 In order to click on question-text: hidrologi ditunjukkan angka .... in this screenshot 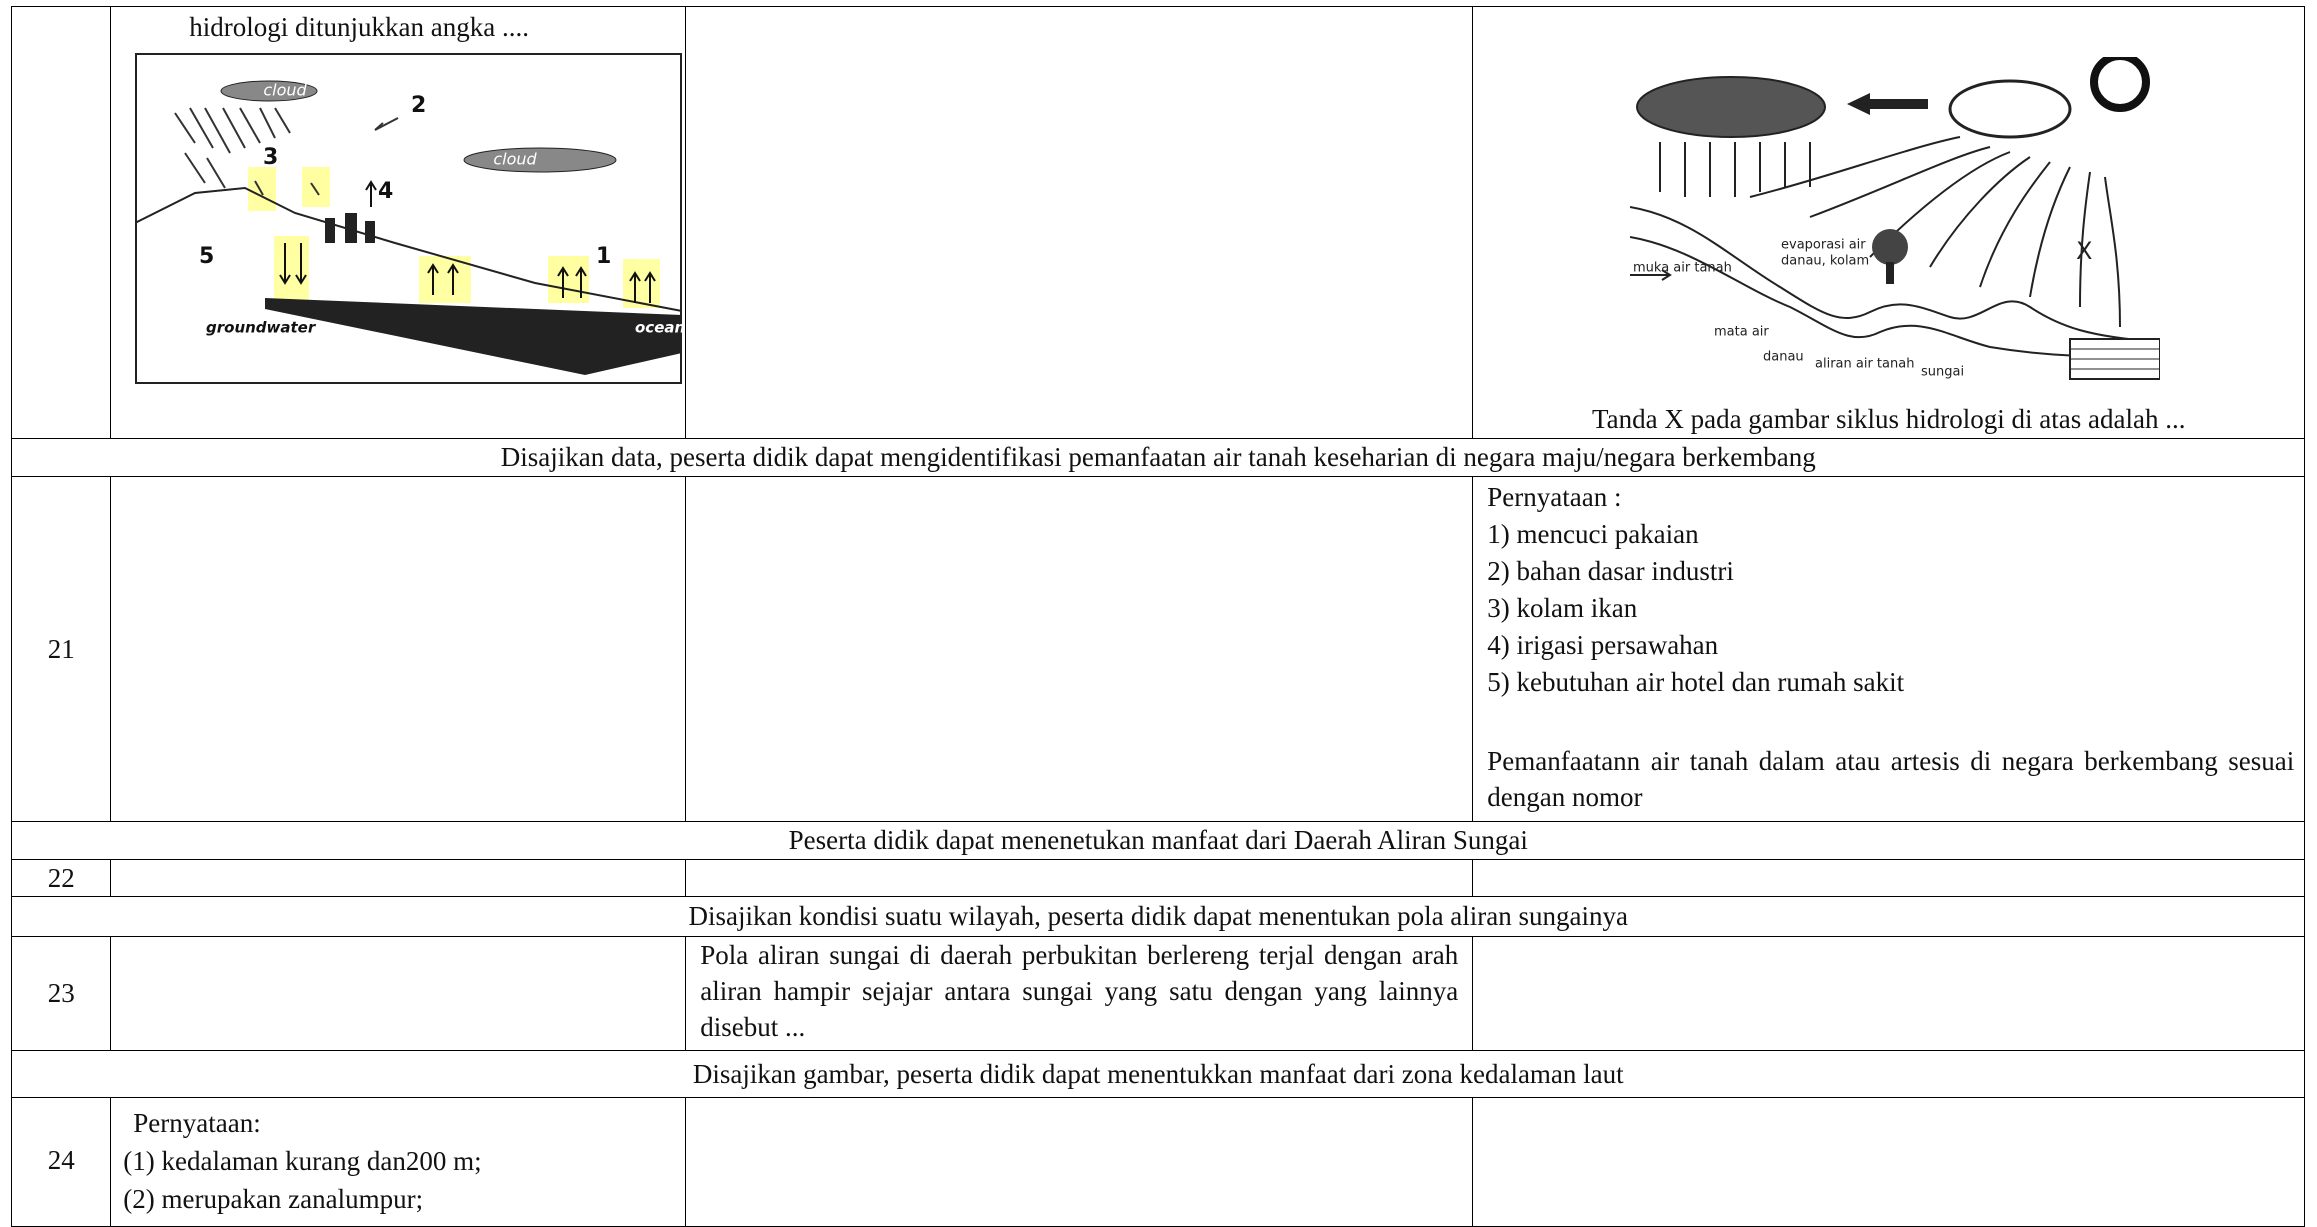, I will do `click(359, 27)`.